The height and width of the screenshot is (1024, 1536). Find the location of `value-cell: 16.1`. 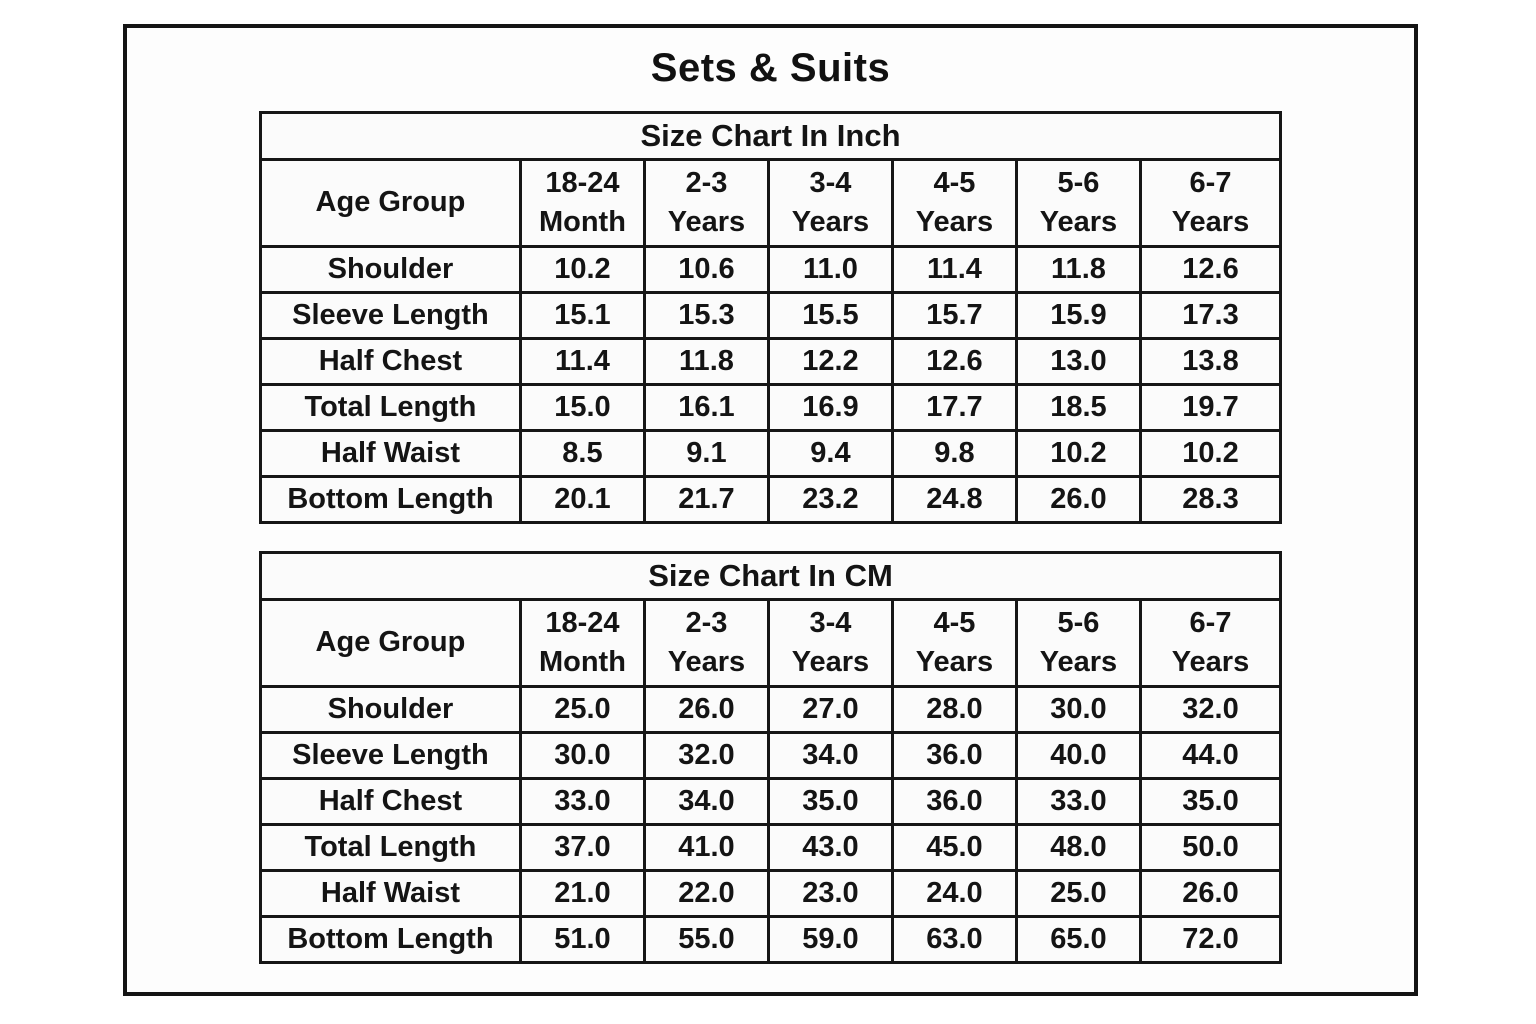

value-cell: 16.1 is located at coordinates (706, 407).